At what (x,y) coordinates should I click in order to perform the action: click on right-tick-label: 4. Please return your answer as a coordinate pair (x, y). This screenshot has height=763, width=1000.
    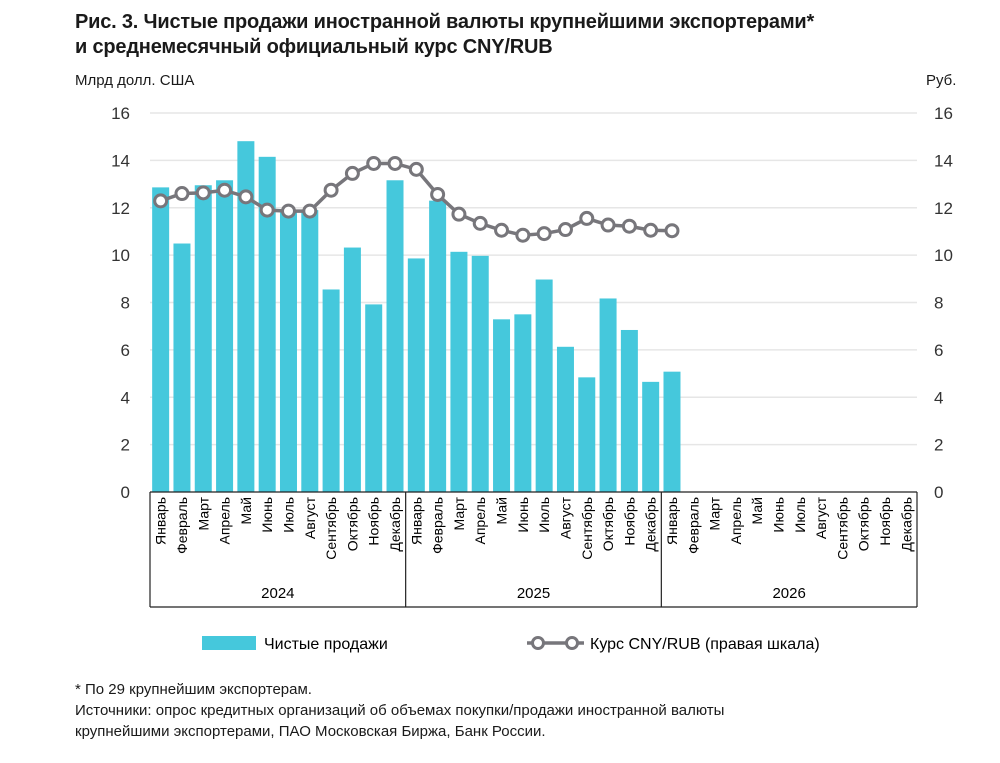
    Looking at the image, I should click on (938, 397).